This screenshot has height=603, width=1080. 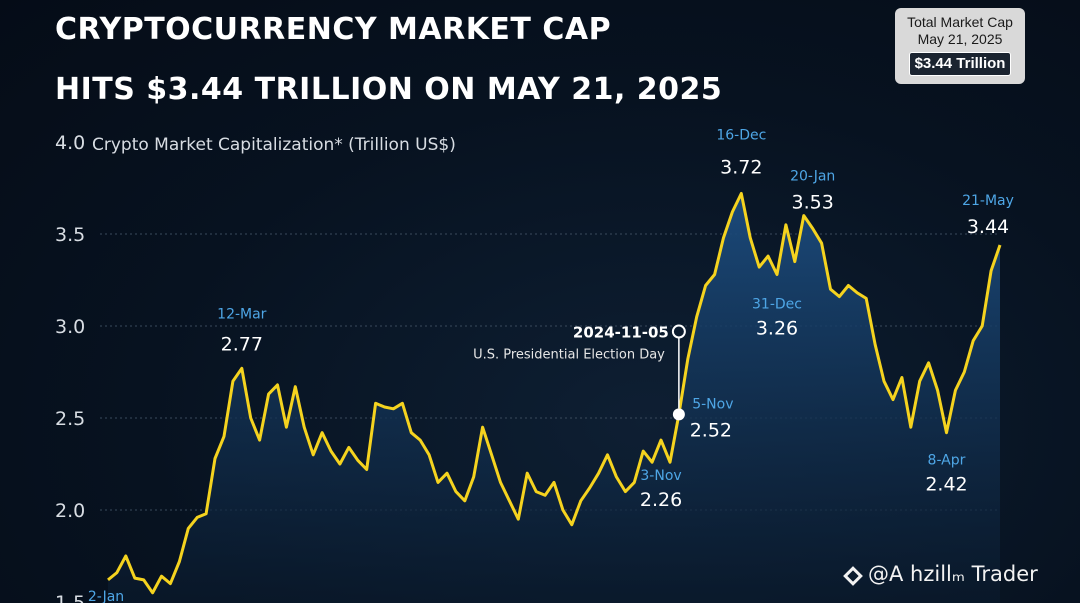 I want to click on annotation-date: 20-Jan, so click(x=812, y=176).